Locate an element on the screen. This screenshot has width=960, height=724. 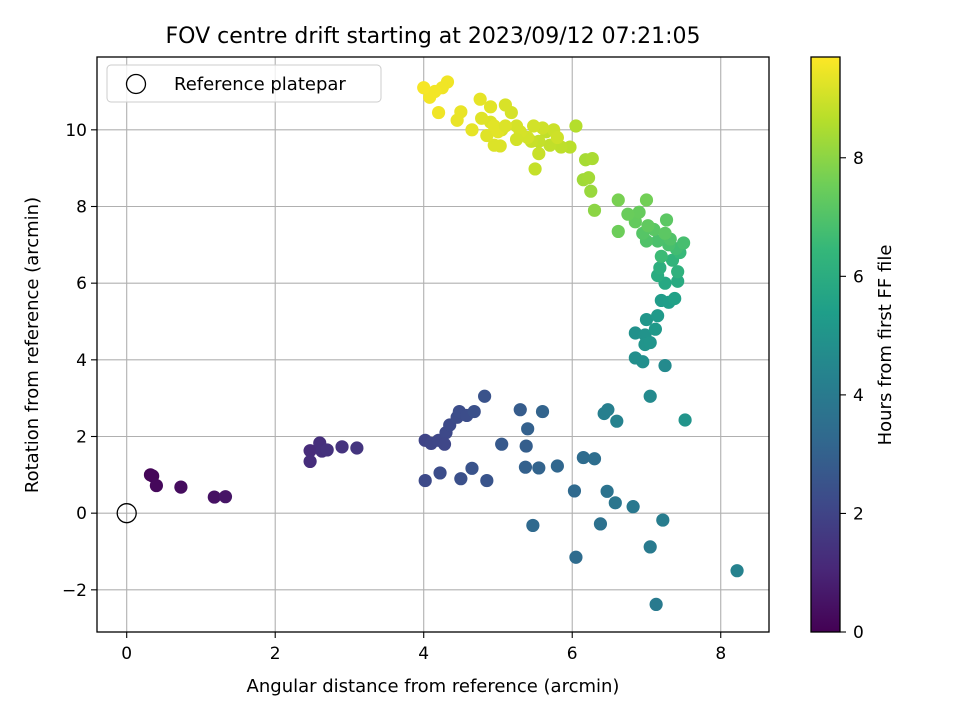
y-tick-label: 4 is located at coordinates (81, 361).